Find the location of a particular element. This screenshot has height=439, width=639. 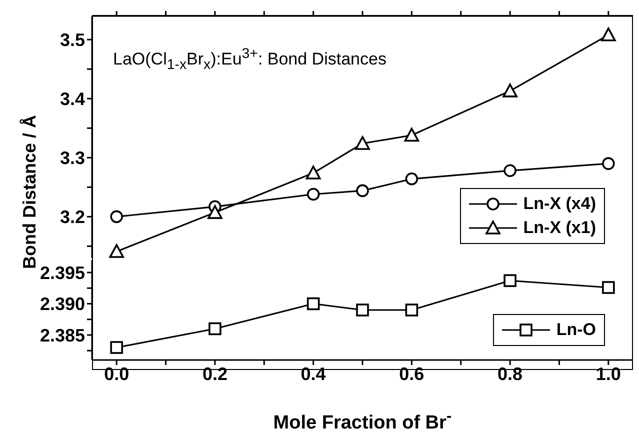

y-tick-label: 3.3 is located at coordinates (72, 158).